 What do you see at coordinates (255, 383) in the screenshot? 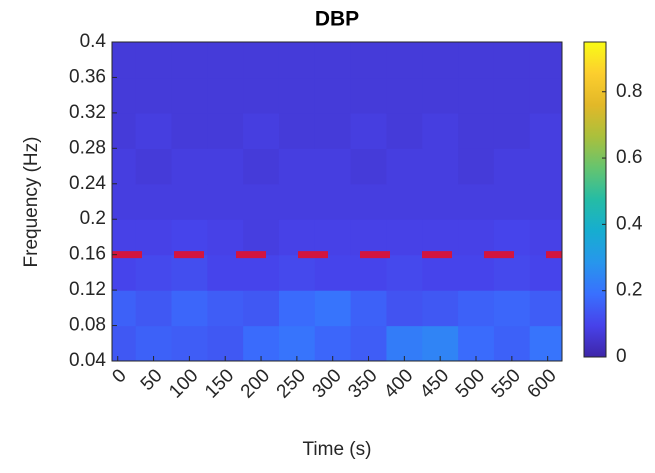
I see `x-tick-label: 200` at bounding box center [255, 383].